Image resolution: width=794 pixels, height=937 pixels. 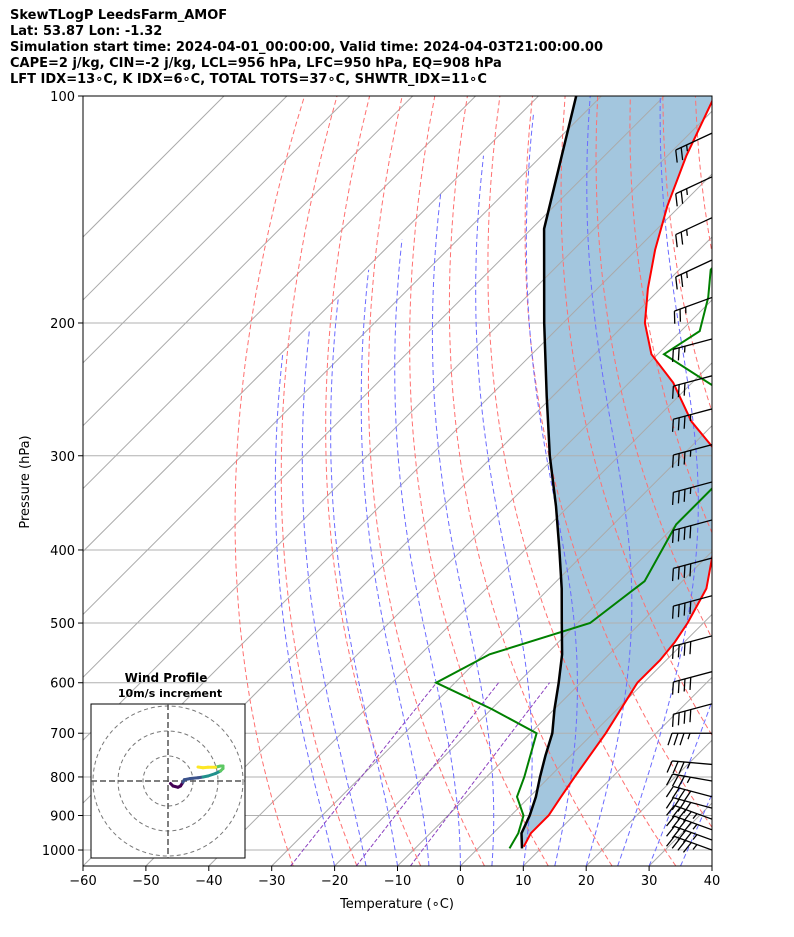 What do you see at coordinates (62, 817) in the screenshot?
I see `y-tick-label: 900` at bounding box center [62, 817].